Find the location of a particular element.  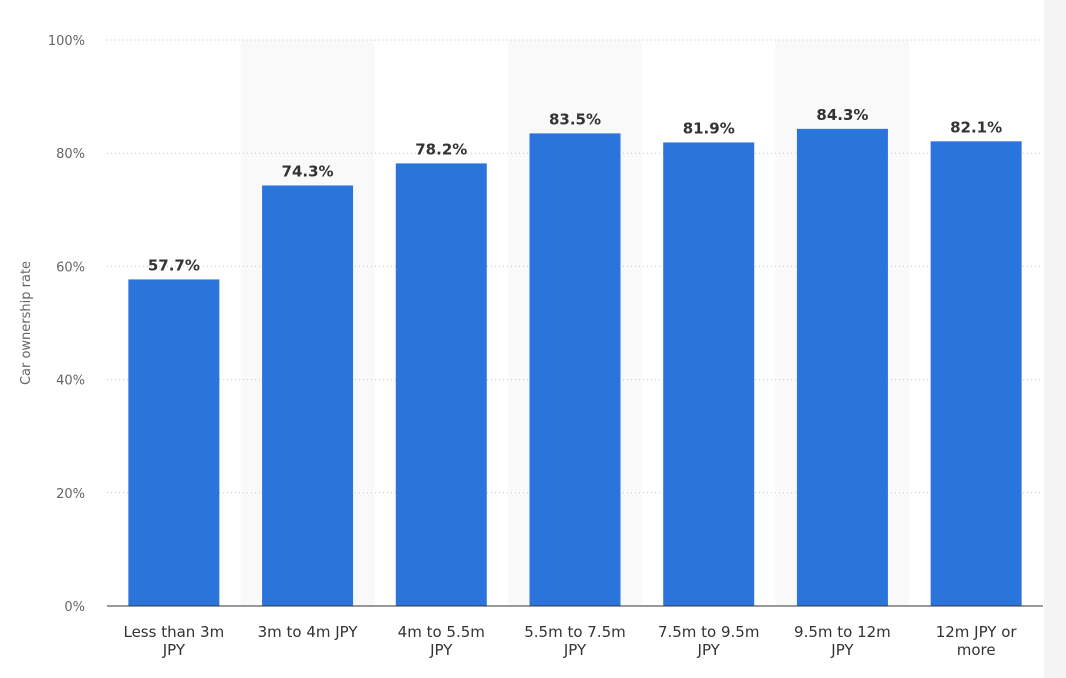

y-tick-label: 60% is located at coordinates (70, 267).